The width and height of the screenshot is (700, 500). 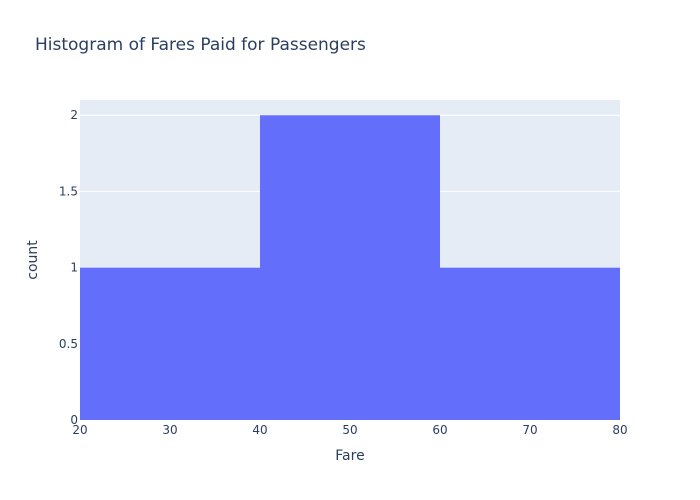 I want to click on y-tick-label: 2, so click(x=74, y=115).